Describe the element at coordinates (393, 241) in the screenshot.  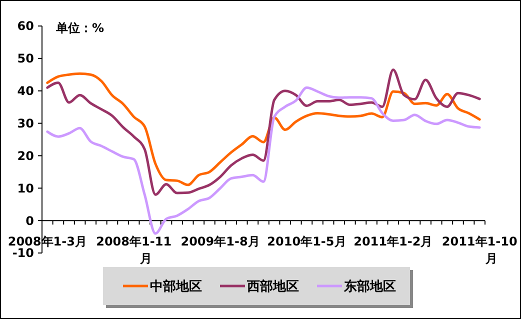
I see `x-tick-label: 2011年1-2月` at that location.